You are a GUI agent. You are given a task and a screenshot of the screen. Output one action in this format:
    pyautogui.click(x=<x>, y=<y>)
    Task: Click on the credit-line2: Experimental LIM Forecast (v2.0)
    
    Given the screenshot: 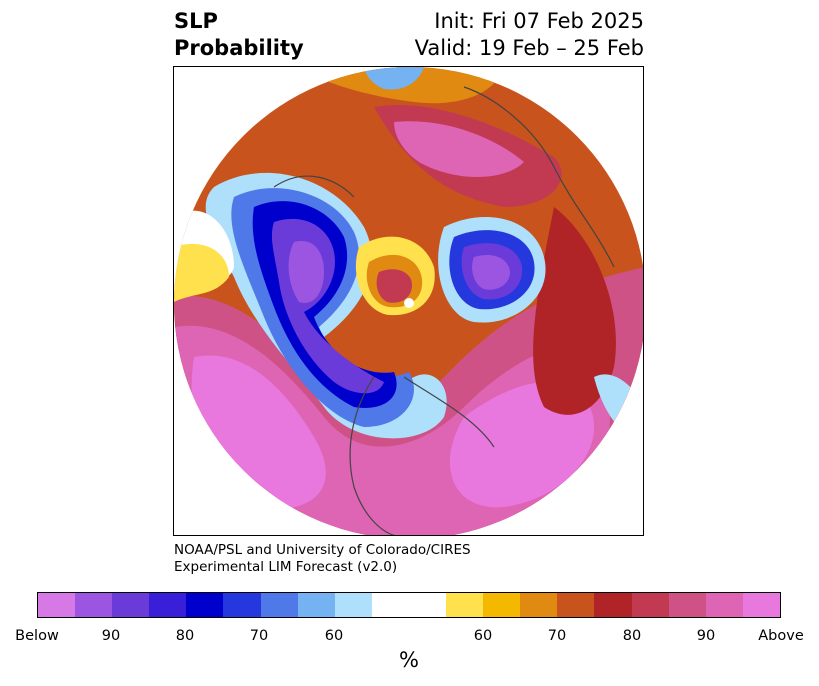 What is the action you would take?
    pyautogui.click(x=286, y=567)
    